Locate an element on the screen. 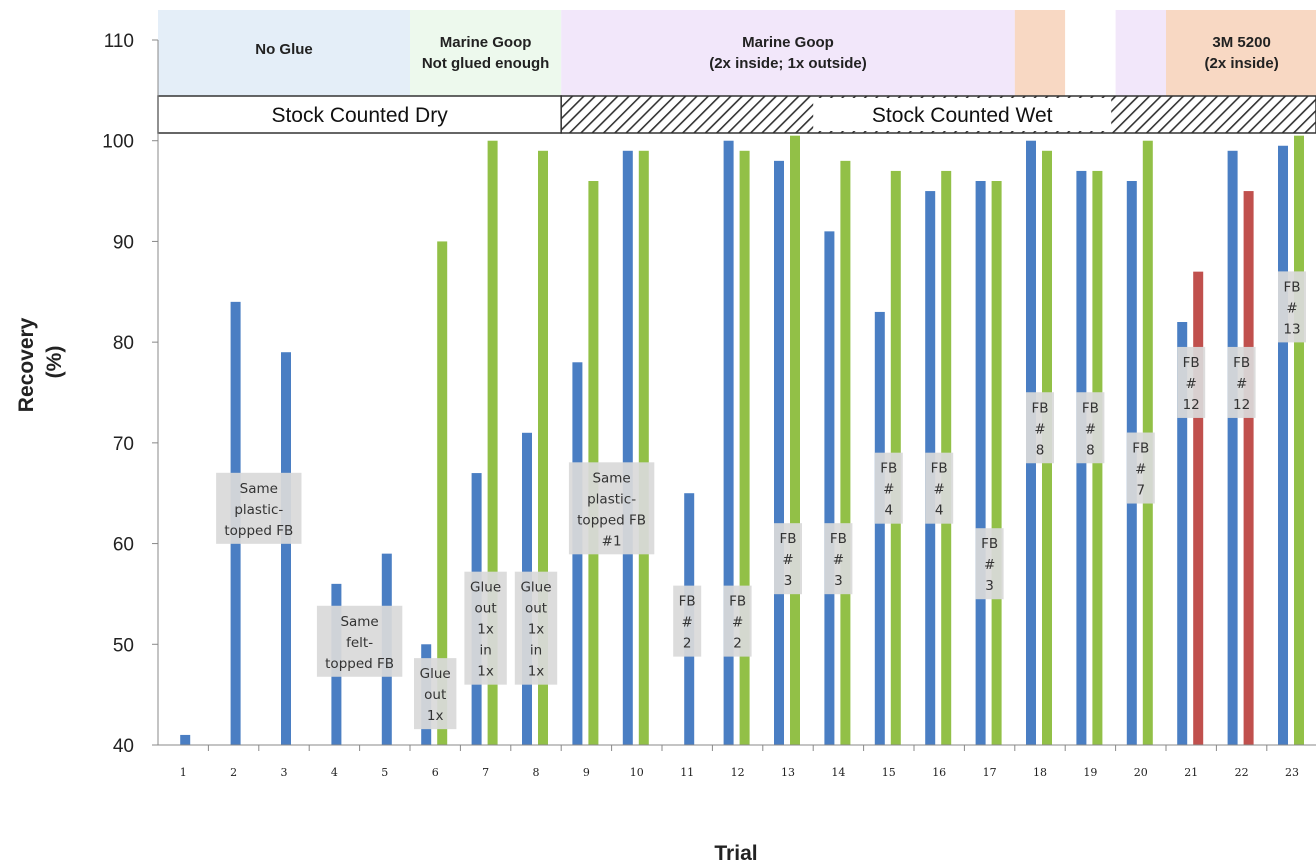 This screenshot has height=866, width=1316. annotation-line: 12 is located at coordinates (1191, 405).